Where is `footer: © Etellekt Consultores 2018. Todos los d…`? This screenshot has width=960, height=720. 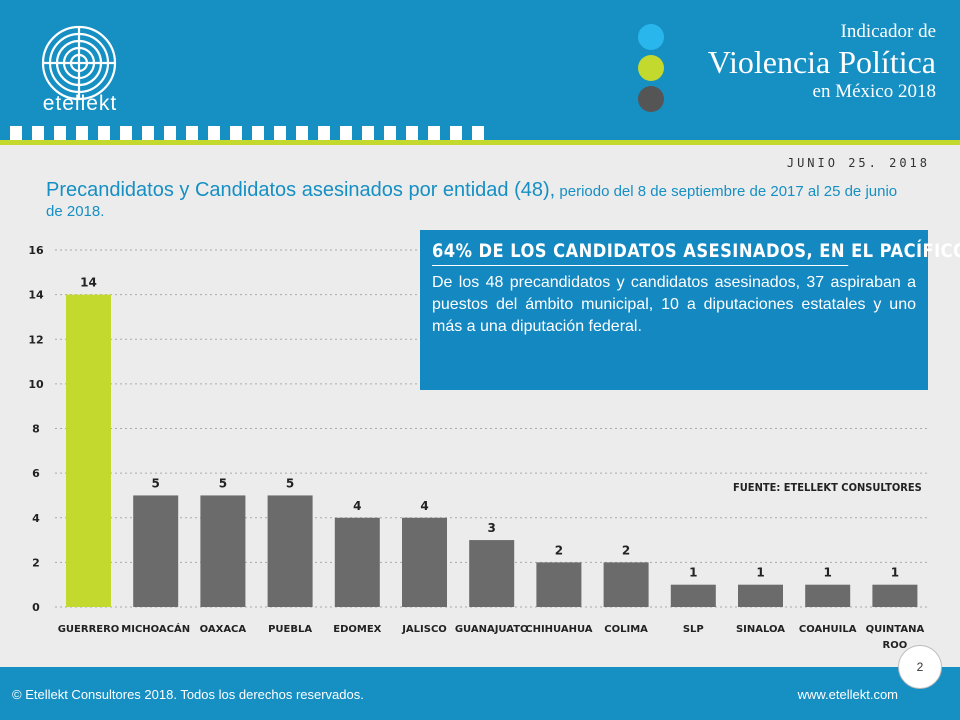 footer: © Etellekt Consultores 2018. Todos los d… is located at coordinates (480, 693).